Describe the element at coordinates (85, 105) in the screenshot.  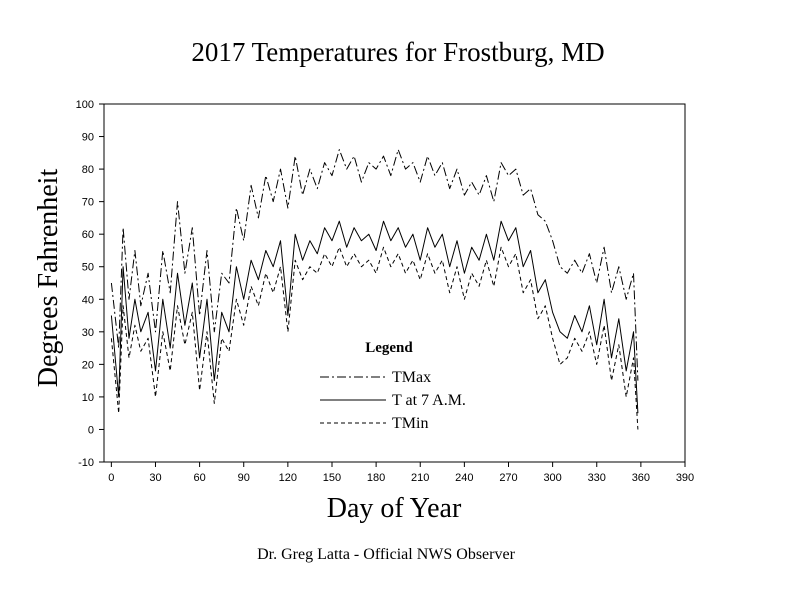
I see `y-tick-label: 100` at that location.